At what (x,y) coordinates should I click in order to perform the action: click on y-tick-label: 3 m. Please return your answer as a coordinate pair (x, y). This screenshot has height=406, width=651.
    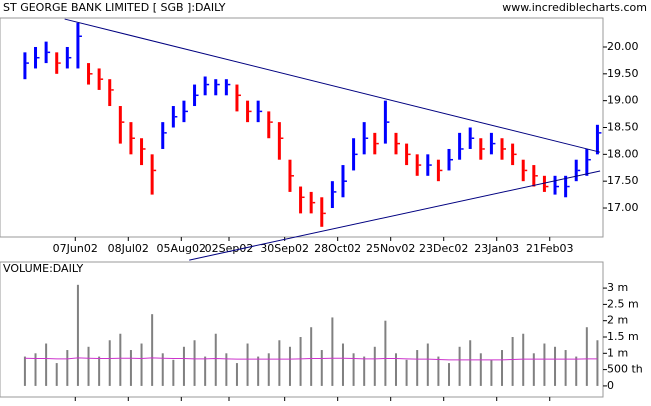
    Looking at the image, I should click on (617, 287).